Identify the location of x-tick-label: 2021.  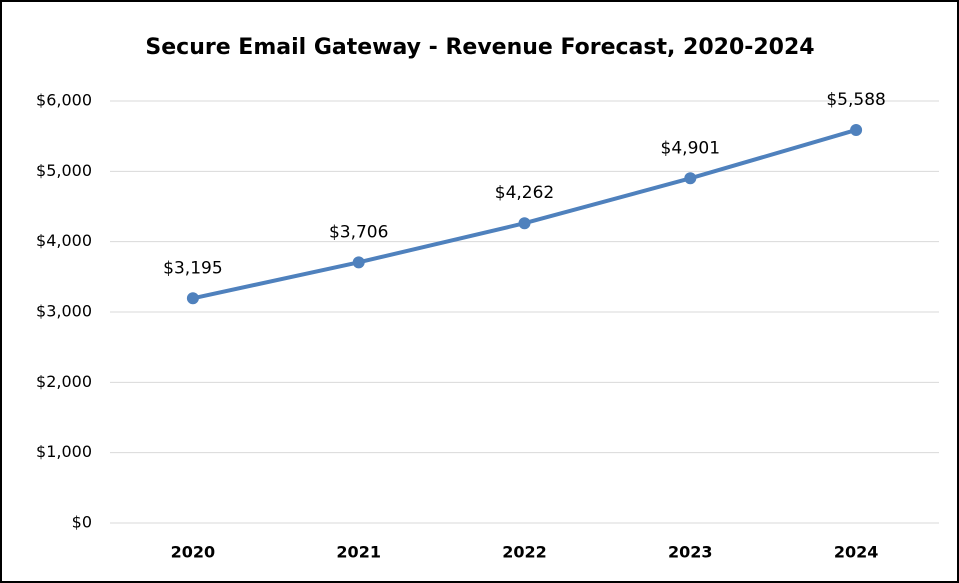
(358, 552).